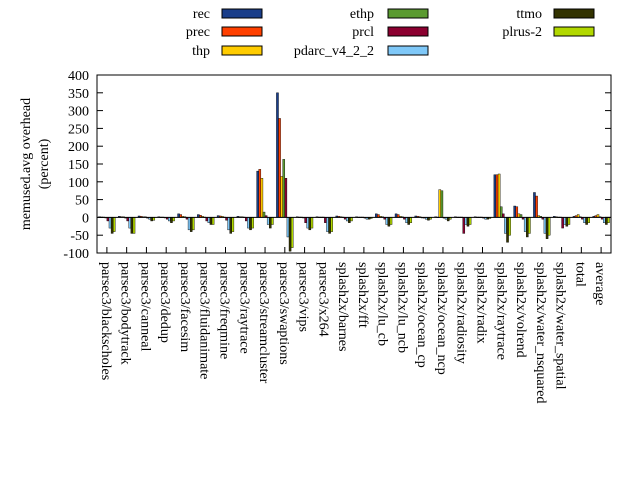 Image resolution: width=640 pixels, height=480 pixels. Describe the element at coordinates (78, 183) in the screenshot. I see `y-tick-label: 100` at that location.